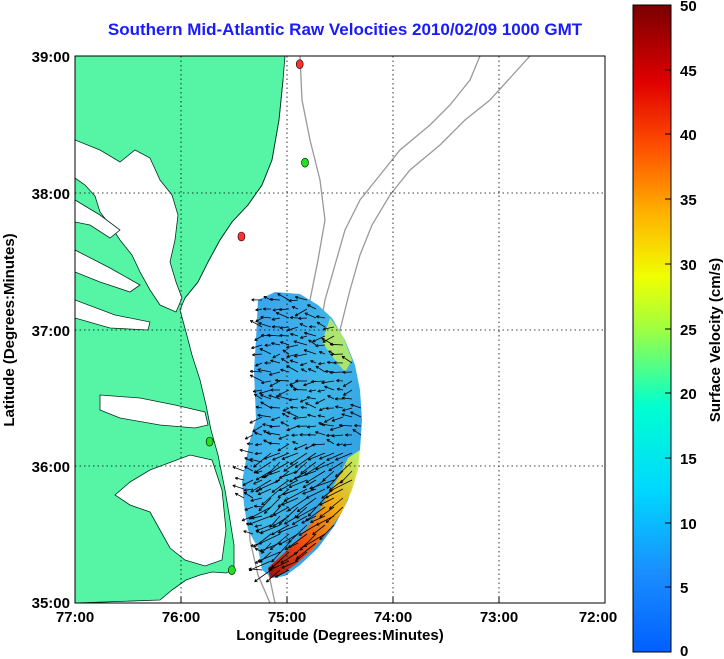 This screenshot has width=724, height=659. What do you see at coordinates (688, 459) in the screenshot?
I see `colorbar-tick-label: 15` at bounding box center [688, 459].